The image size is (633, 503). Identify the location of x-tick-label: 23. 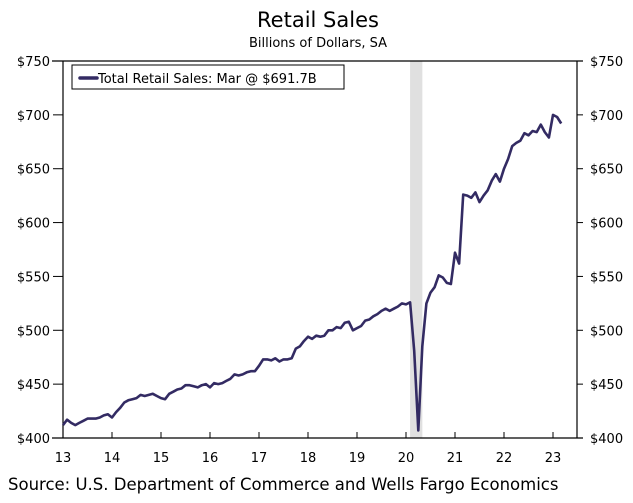
(553, 458).